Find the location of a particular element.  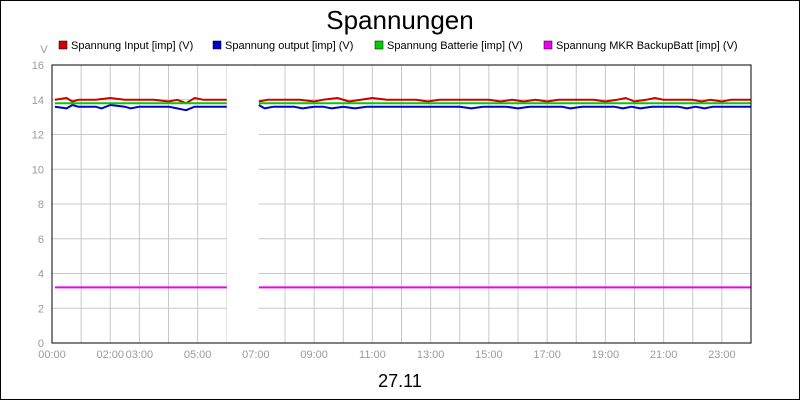

y-tick-label: 8 is located at coordinates (41, 205).